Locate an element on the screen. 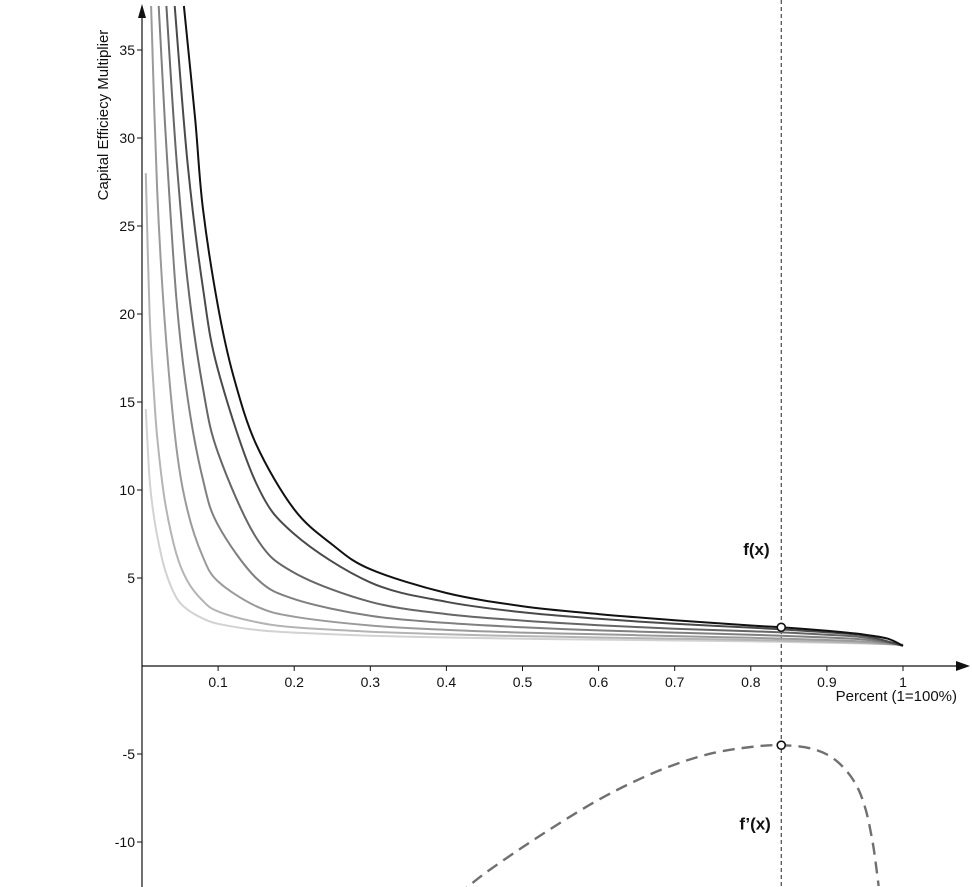 The width and height of the screenshot is (972, 887). y-tick-label: 15 is located at coordinates (127, 402).